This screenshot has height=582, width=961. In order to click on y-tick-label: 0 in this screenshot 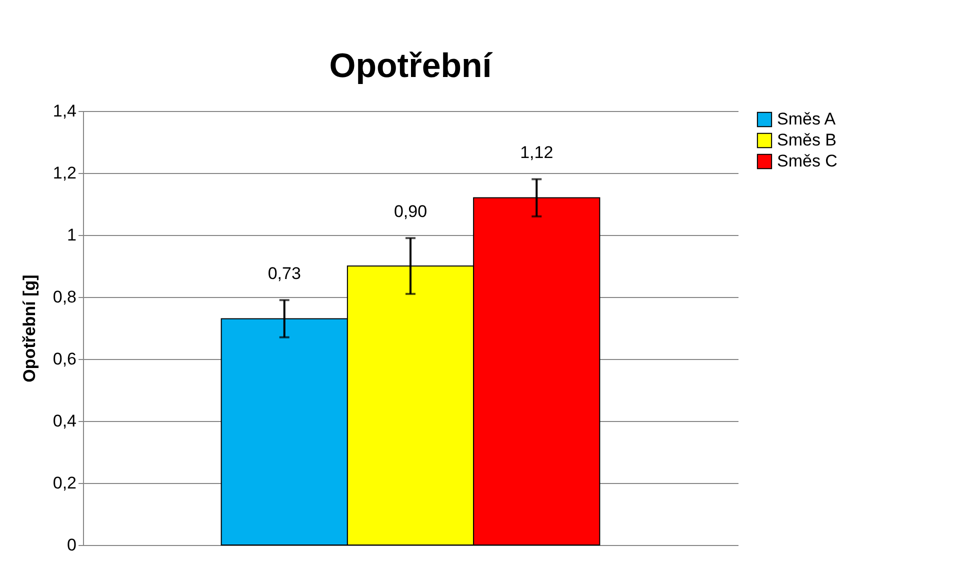, I will do `click(71, 545)`.